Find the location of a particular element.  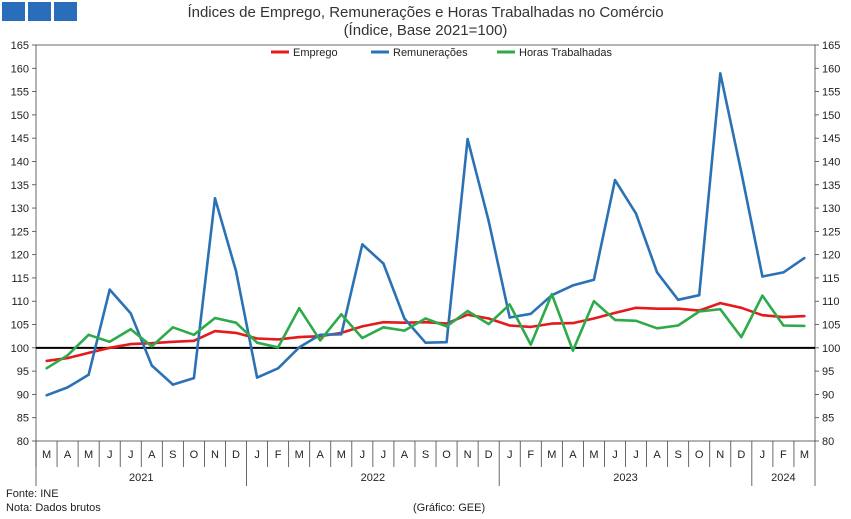

y-tick-label-right: 95 is located at coordinates (828, 372).